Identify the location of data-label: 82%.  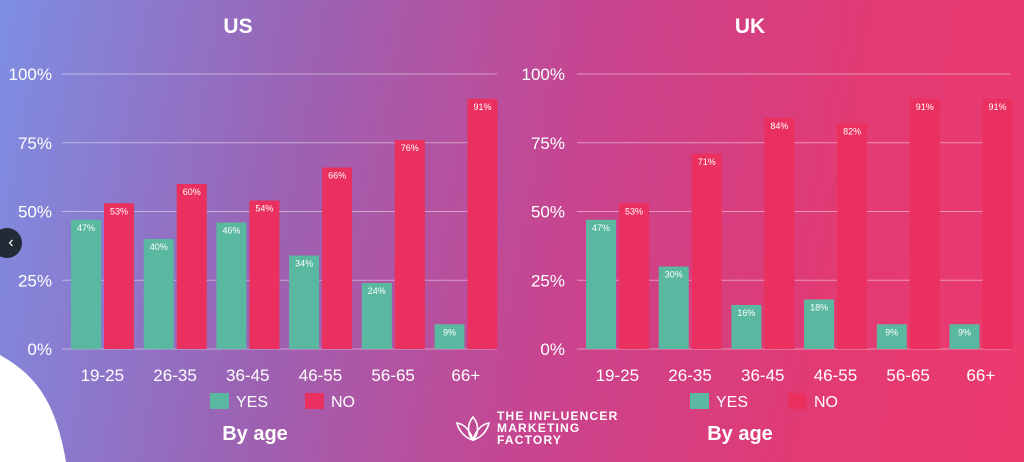
(852, 132).